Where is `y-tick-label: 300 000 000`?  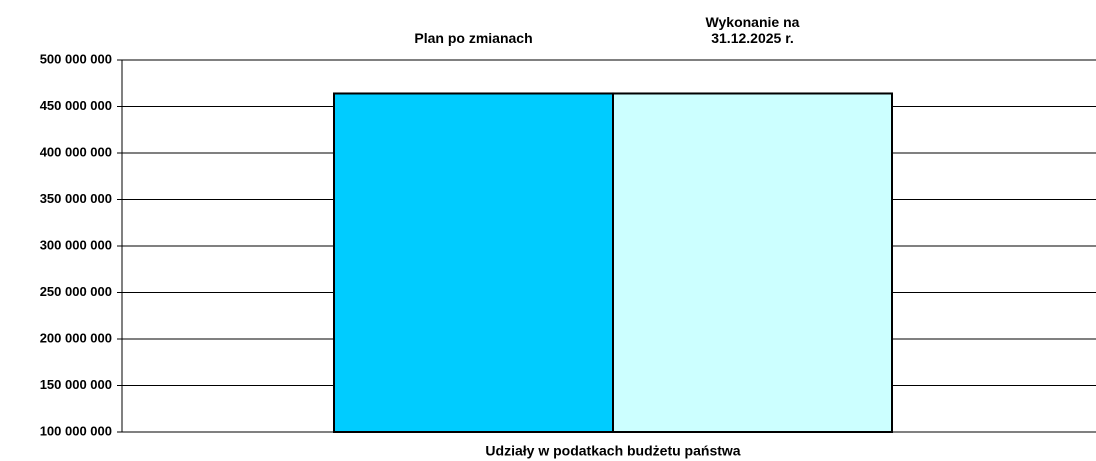 y-tick-label: 300 000 000 is located at coordinates (76, 244).